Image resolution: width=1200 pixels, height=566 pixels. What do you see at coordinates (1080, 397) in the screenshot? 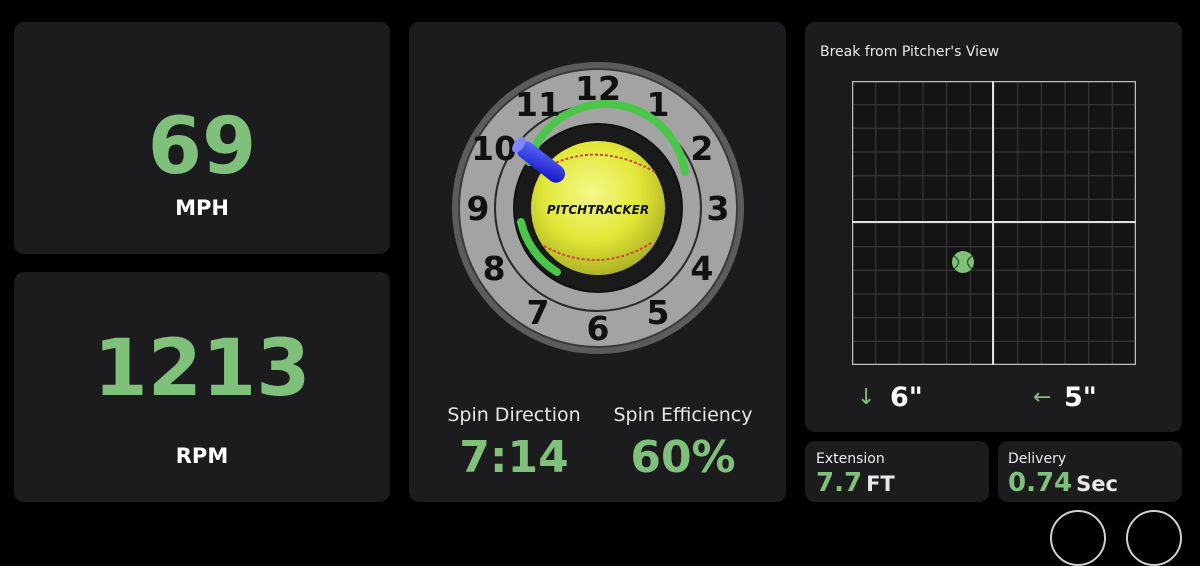
I see `horizontal-break-value: 5"` at bounding box center [1080, 397].